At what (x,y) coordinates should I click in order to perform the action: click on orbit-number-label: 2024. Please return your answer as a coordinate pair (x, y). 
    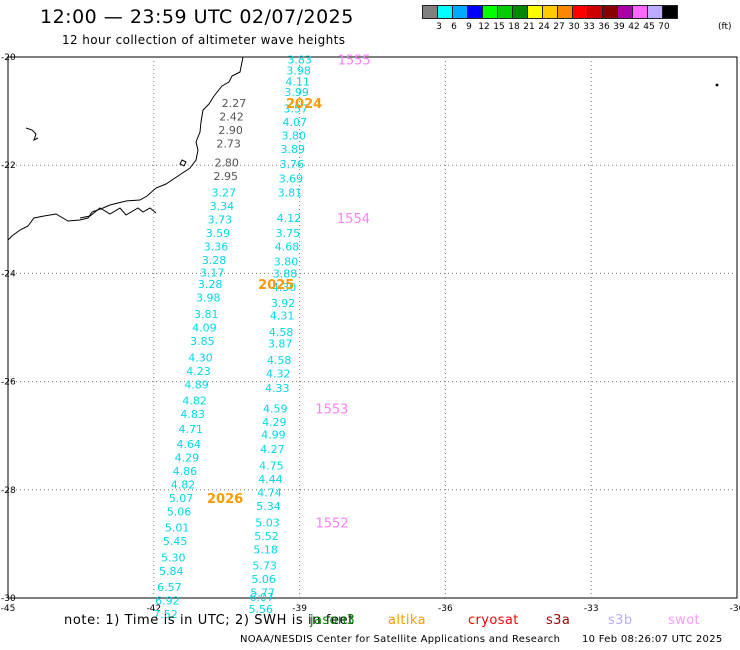
    Looking at the image, I should click on (304, 104).